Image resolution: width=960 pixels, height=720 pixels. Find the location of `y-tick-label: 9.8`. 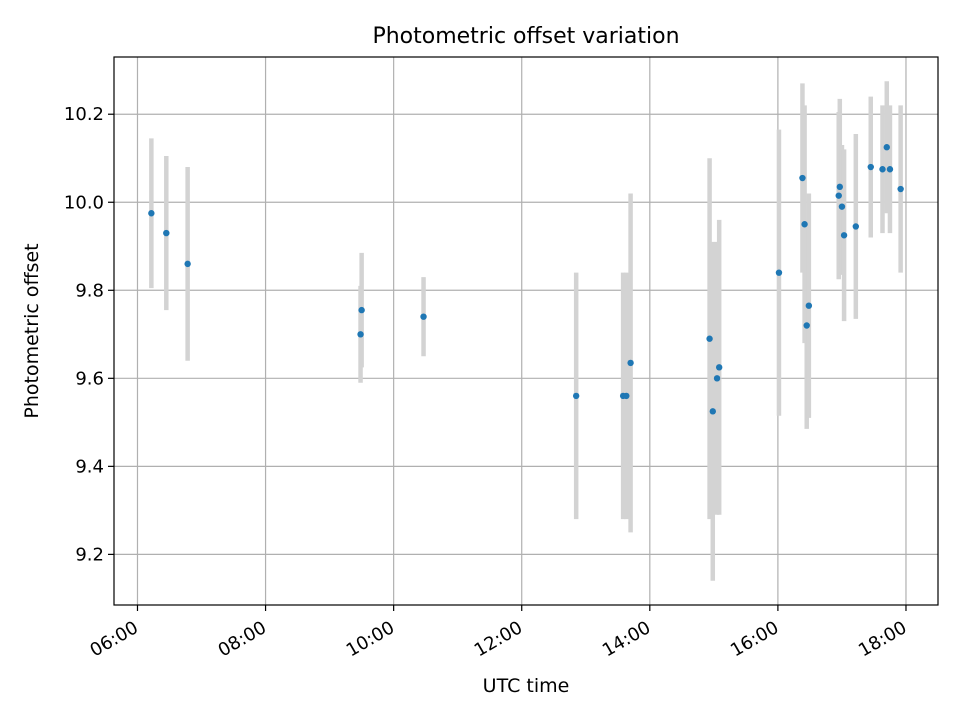

y-tick-label: 9.8 is located at coordinates (89, 290).